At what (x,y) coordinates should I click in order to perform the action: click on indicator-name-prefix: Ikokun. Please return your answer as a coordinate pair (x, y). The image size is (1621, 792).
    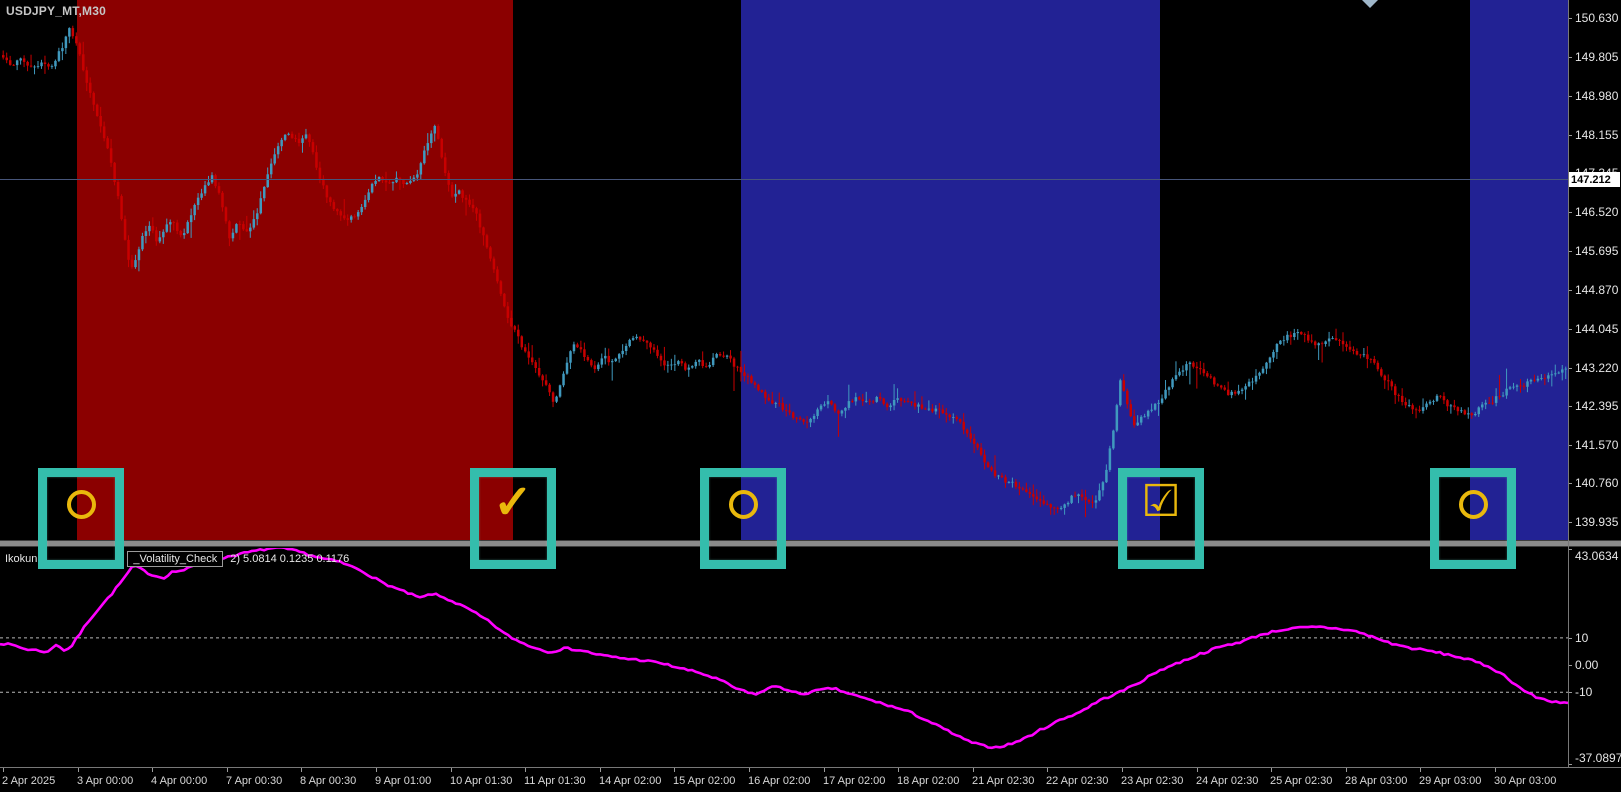
    Looking at the image, I should click on (21, 559).